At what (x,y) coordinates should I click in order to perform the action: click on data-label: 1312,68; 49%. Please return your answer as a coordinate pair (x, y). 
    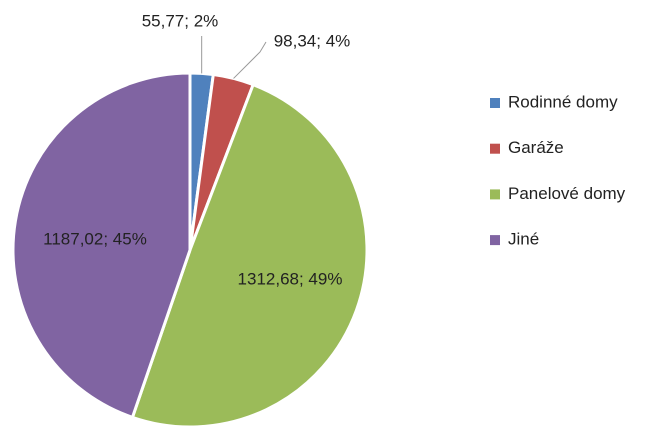
    Looking at the image, I should click on (290, 278).